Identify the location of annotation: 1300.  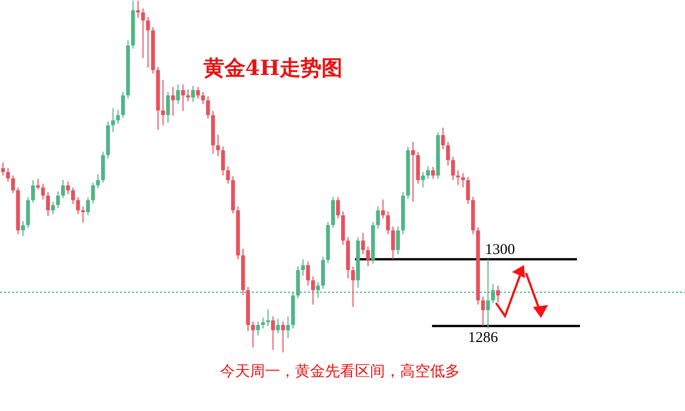
(500, 250).